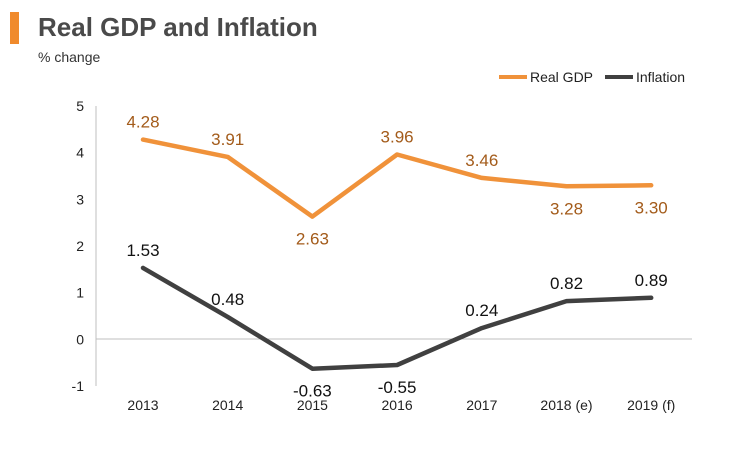  I want to click on data-label-gdp: 3.91, so click(227, 139).